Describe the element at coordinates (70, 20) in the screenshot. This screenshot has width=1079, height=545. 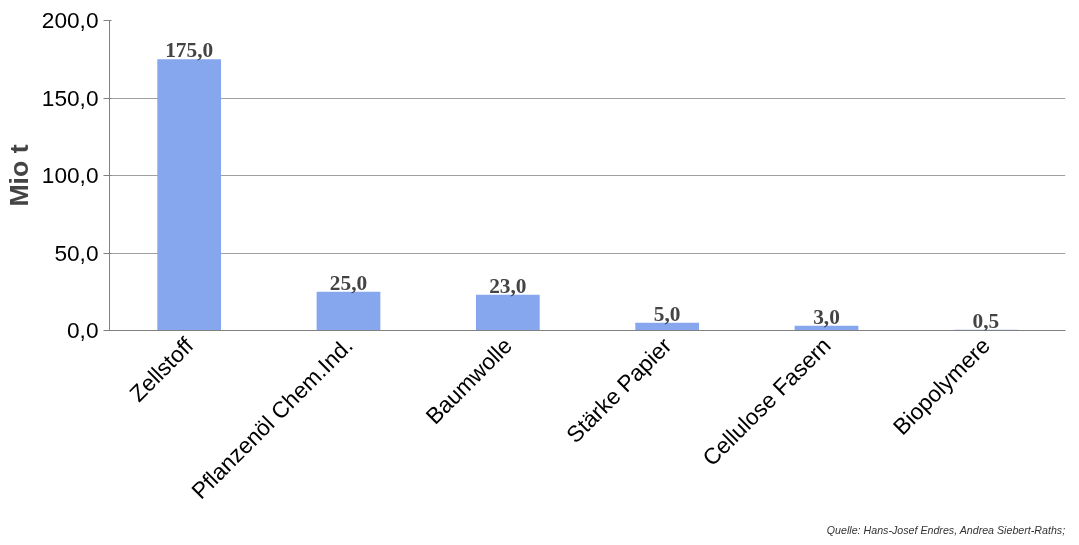
I see `y-tick-label: 200,0` at that location.